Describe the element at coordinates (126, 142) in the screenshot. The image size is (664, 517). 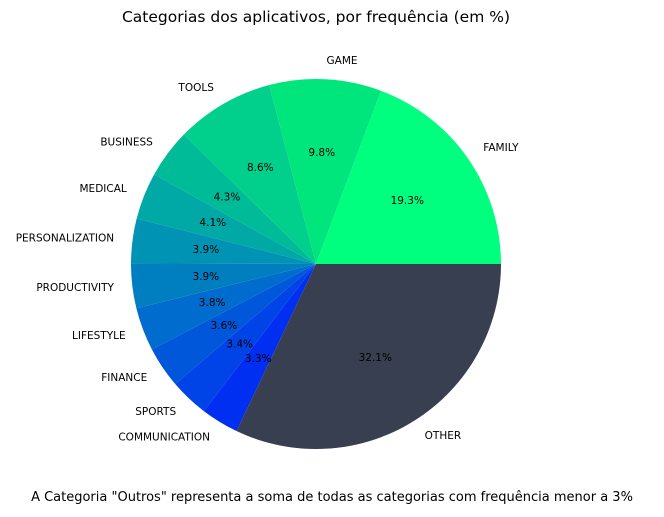
I see `category-label-business: BUSINESS` at that location.